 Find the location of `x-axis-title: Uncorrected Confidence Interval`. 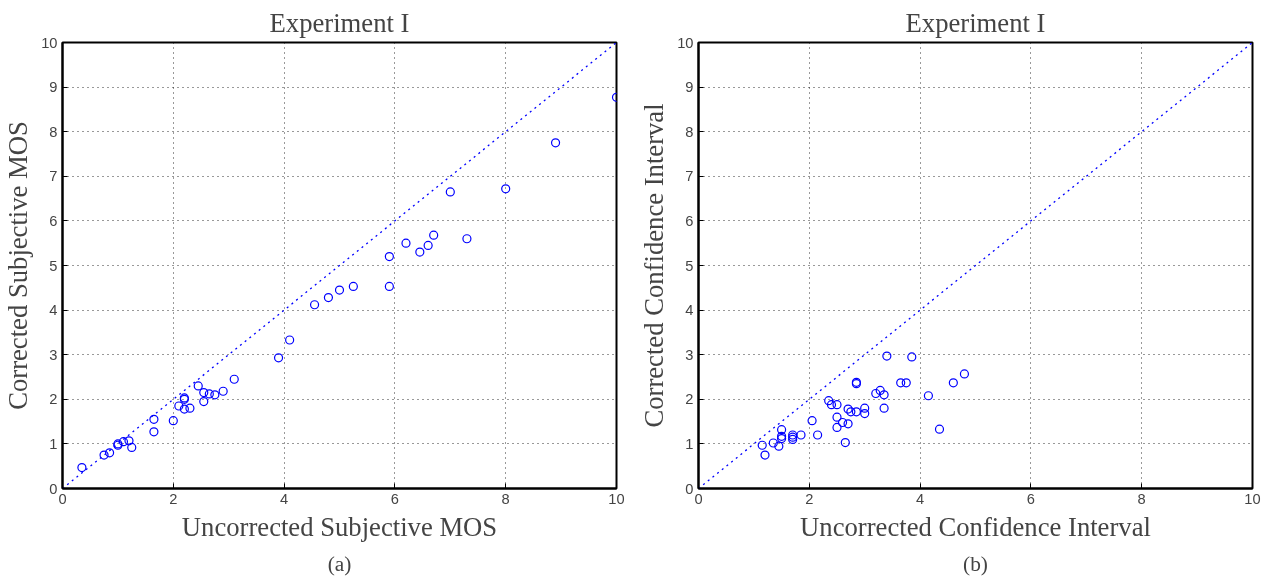

x-axis-title: Uncorrected Confidence Interval is located at coordinates (975, 526).